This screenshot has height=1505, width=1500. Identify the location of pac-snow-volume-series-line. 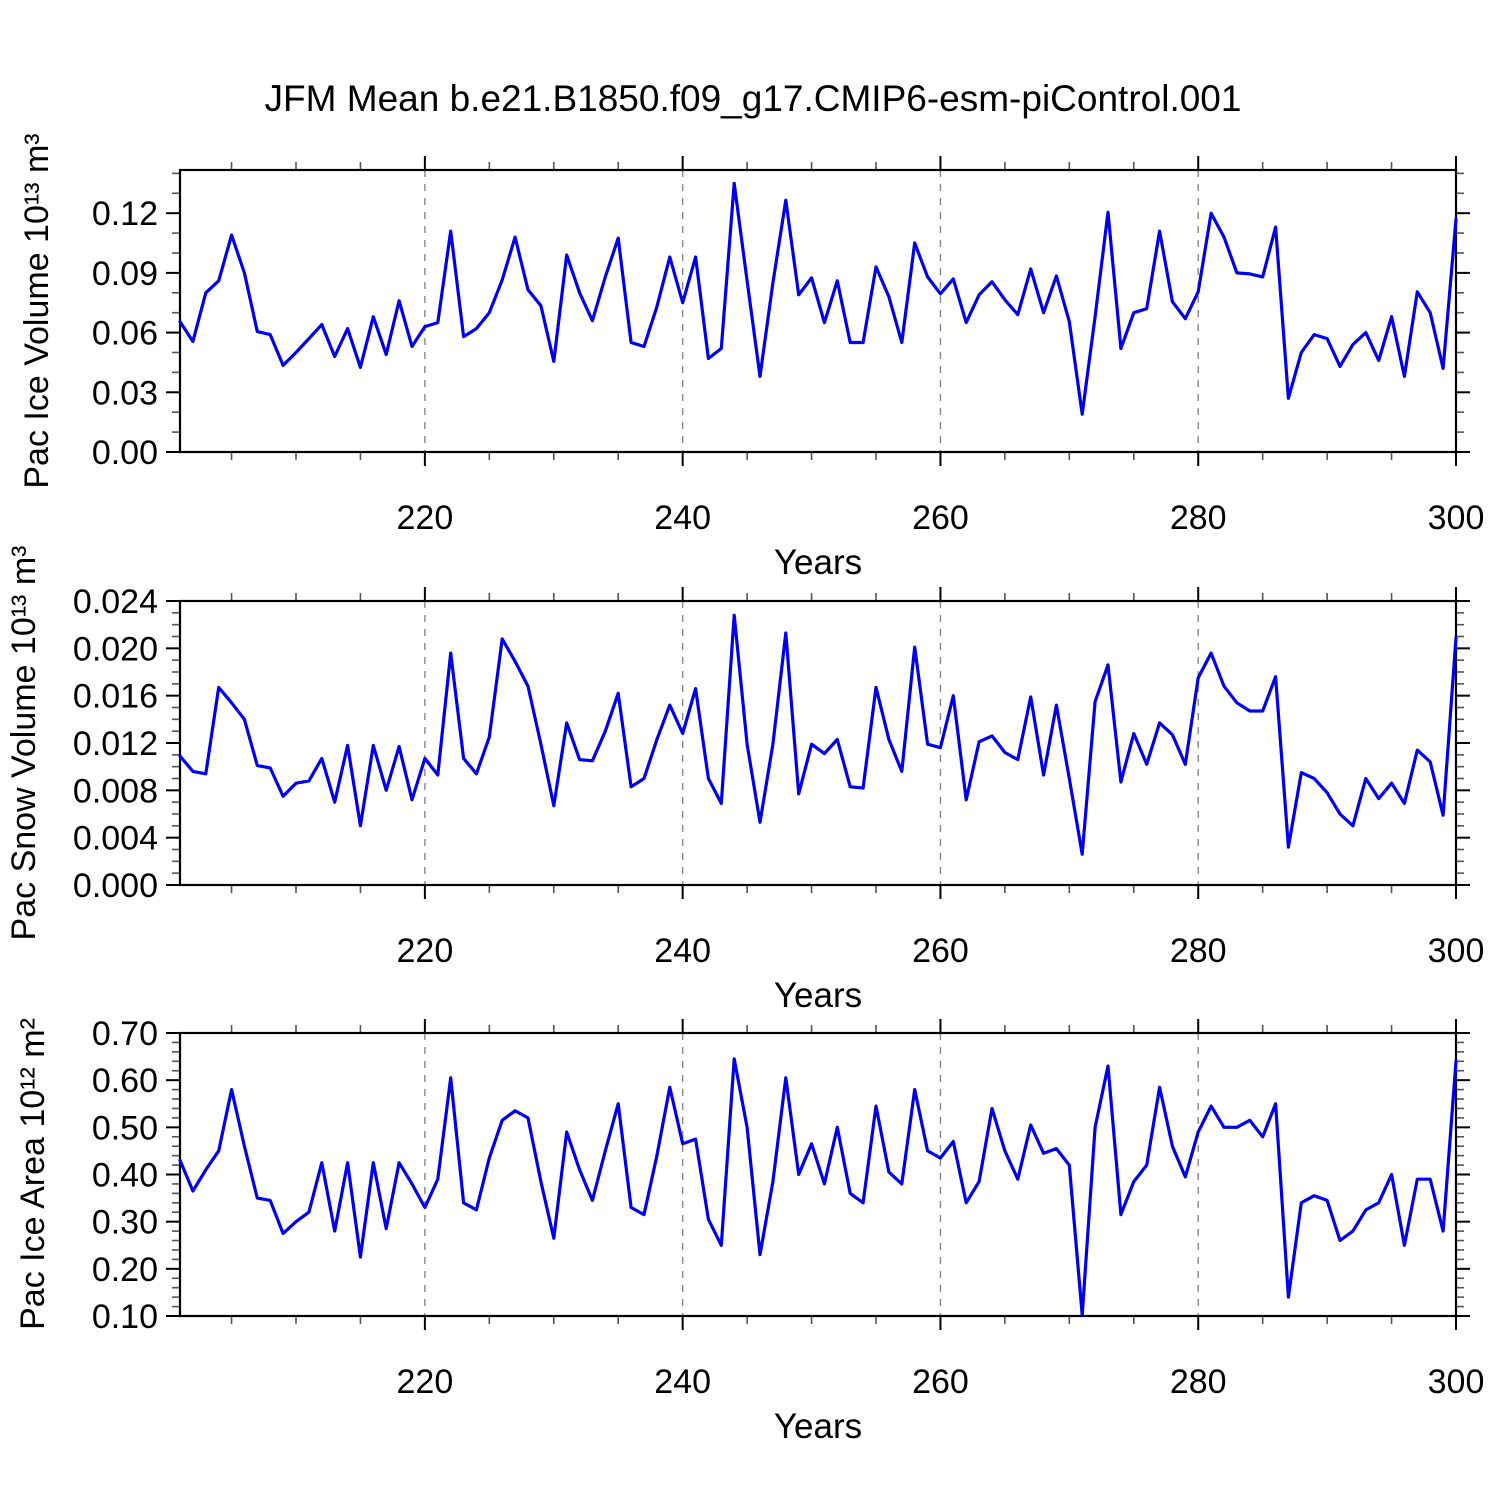
(818, 734).